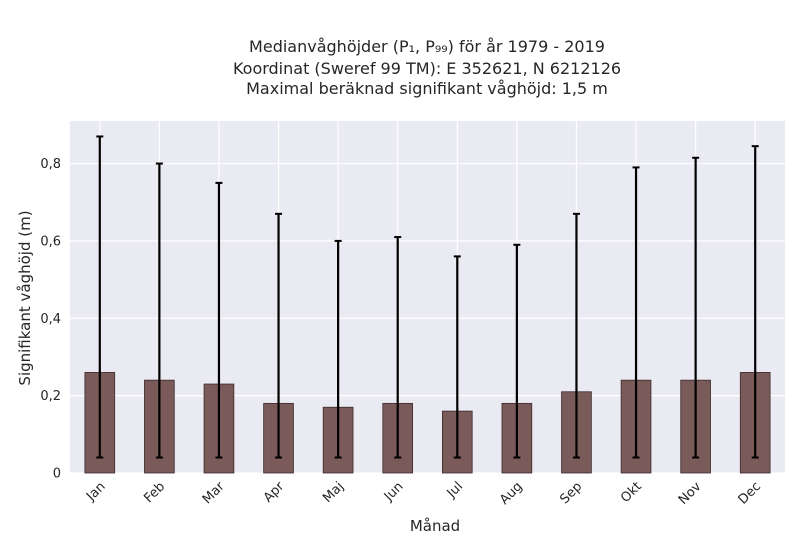 The height and width of the screenshot is (550, 800). Describe the element at coordinates (95, 491) in the screenshot. I see `x-tick-label: Jan` at that location.